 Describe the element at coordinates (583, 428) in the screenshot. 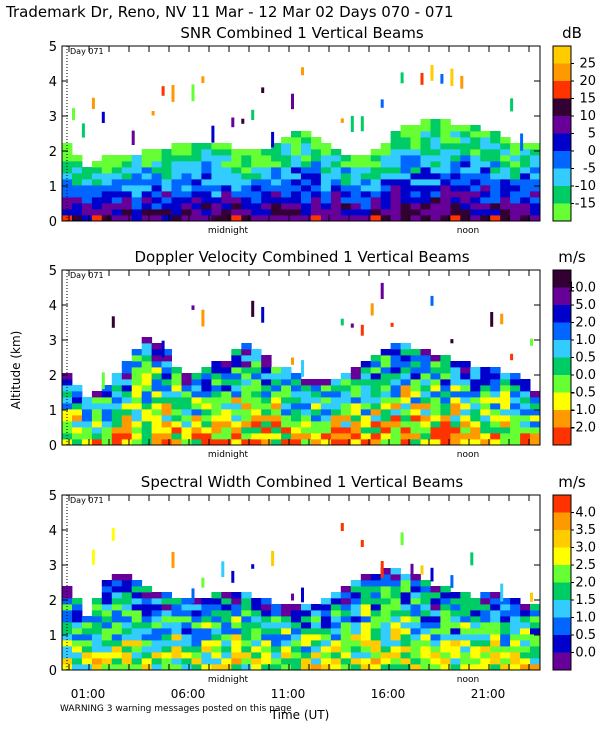

I see `colorbar-tick-label: -2.0` at that location.